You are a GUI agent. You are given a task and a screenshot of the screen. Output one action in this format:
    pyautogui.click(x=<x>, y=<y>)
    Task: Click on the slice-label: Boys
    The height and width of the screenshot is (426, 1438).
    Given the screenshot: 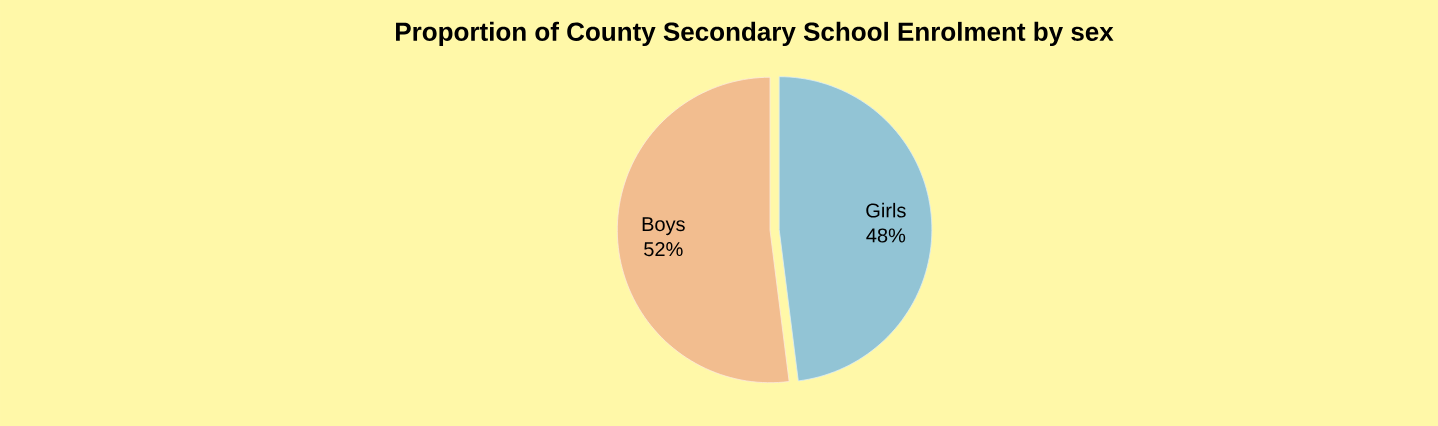 What is the action you would take?
    pyautogui.click(x=663, y=226)
    